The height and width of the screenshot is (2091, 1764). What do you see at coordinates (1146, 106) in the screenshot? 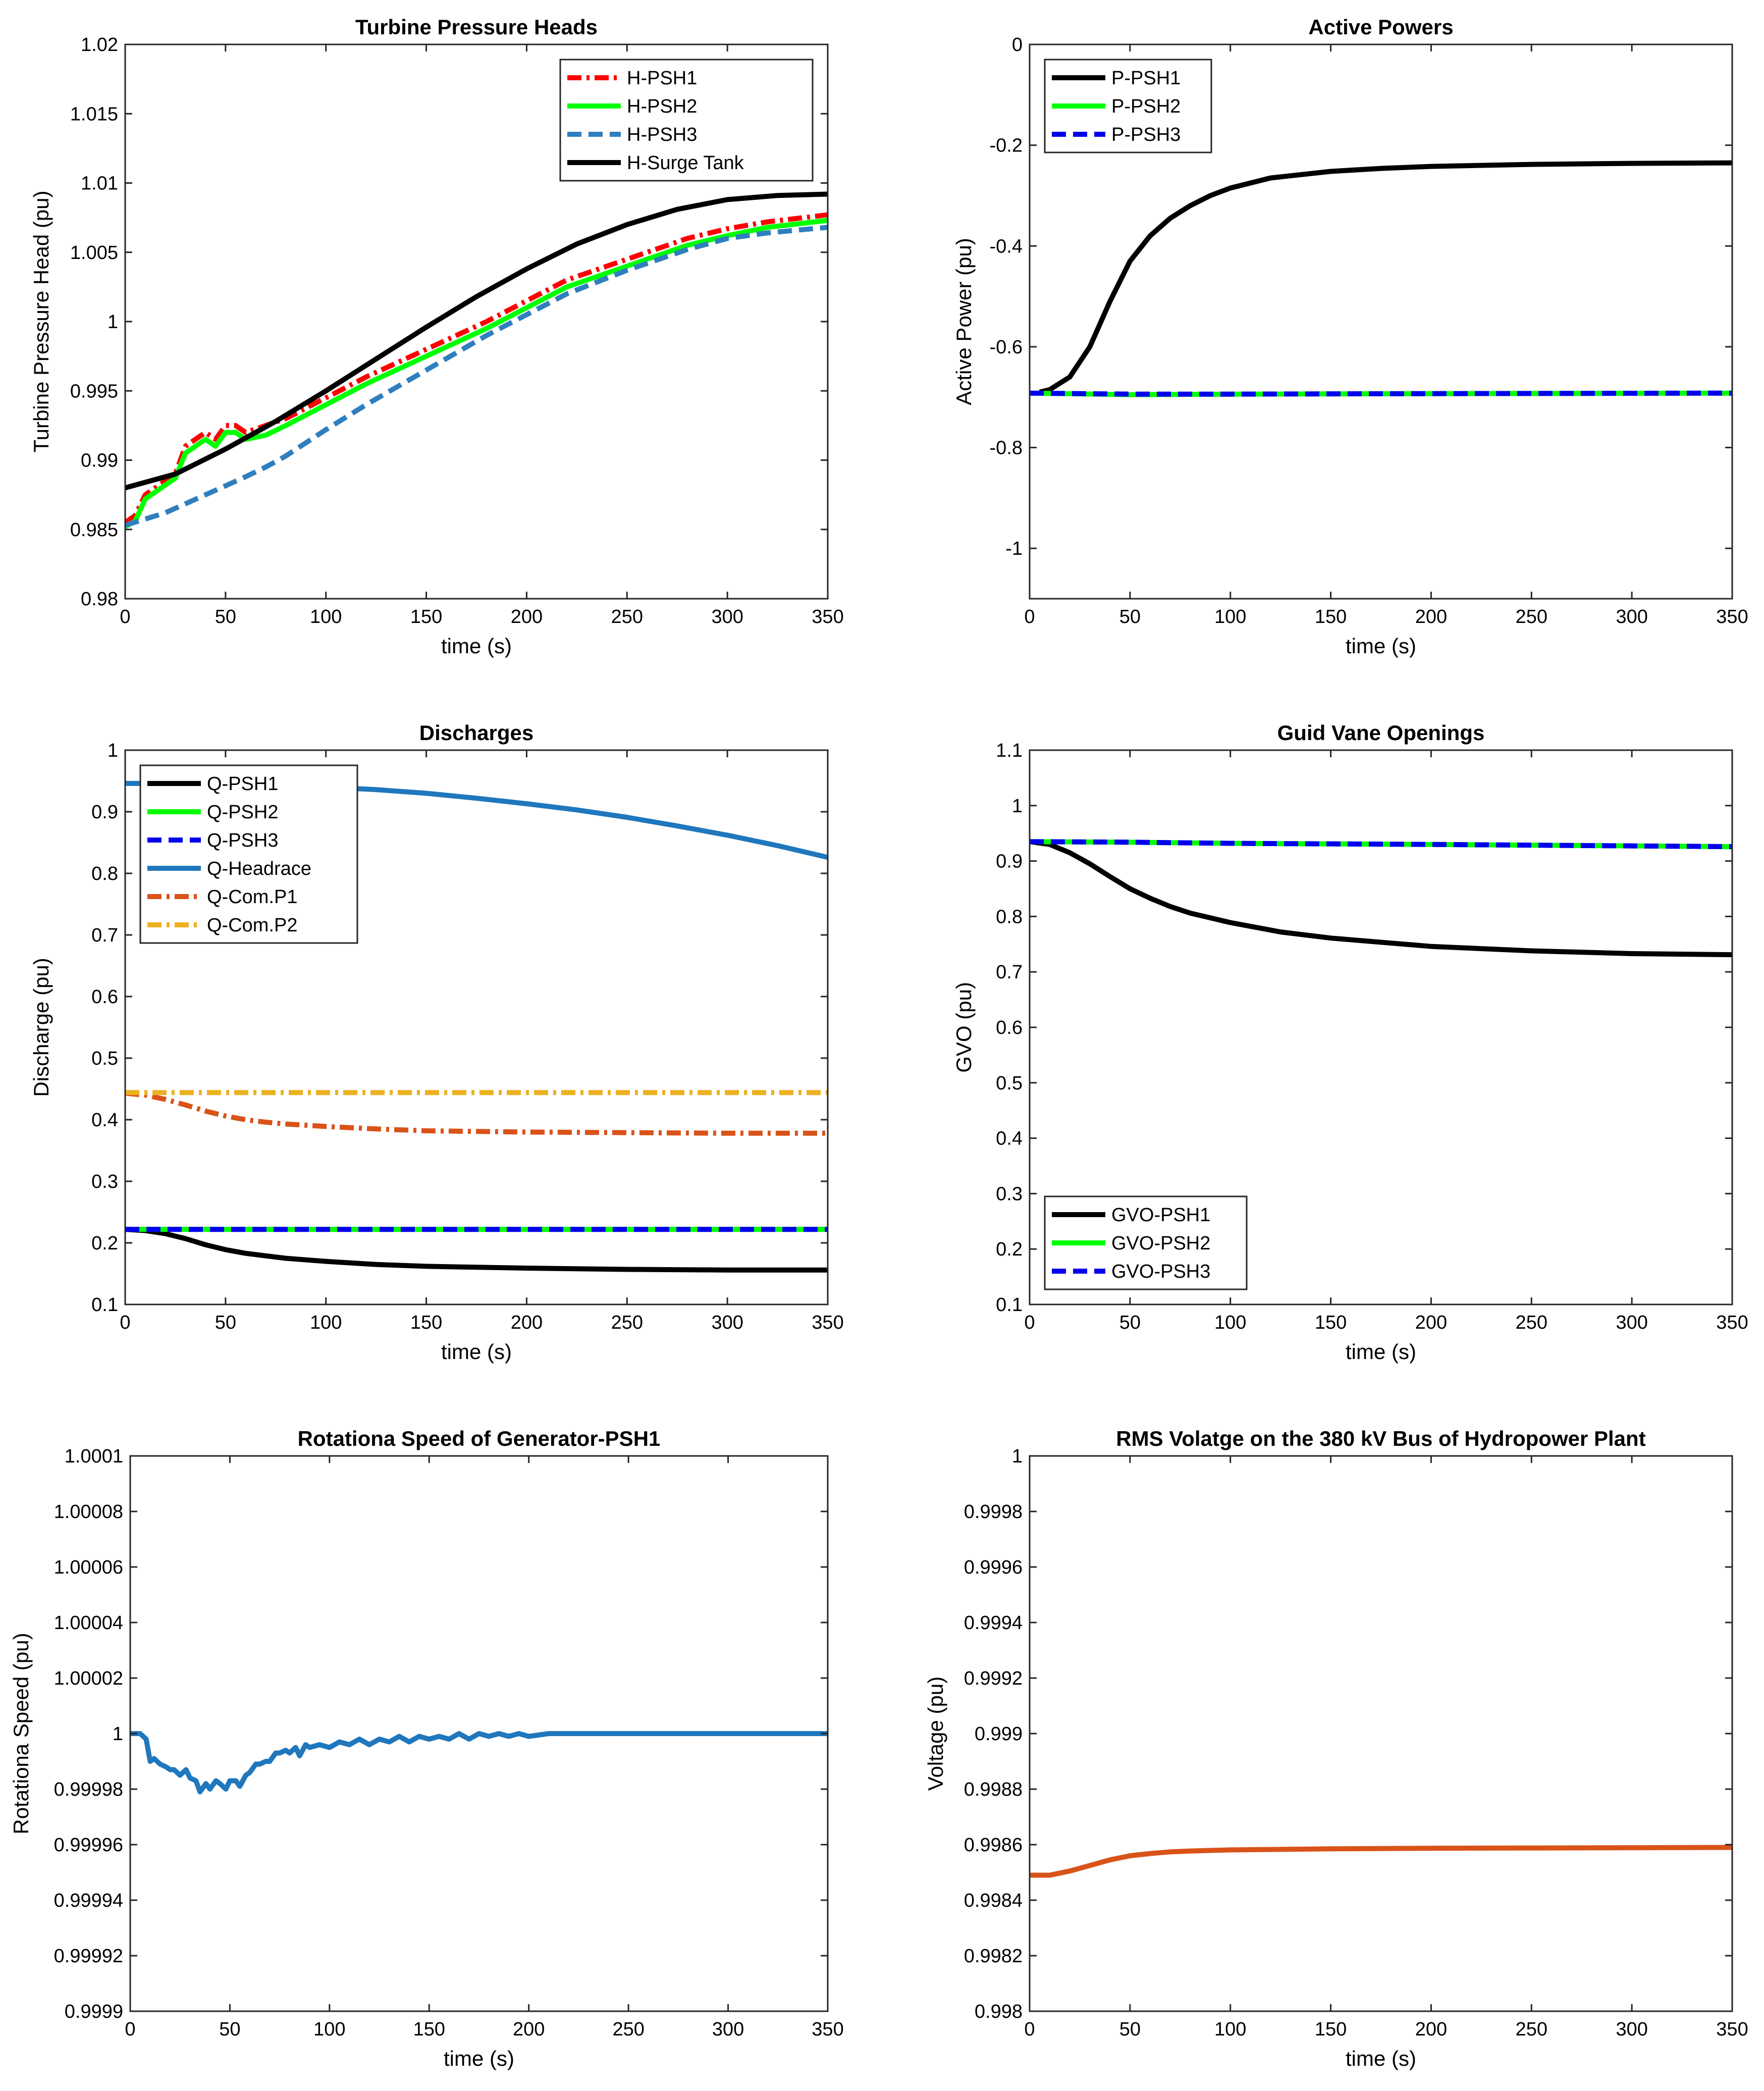
I see `legend-entry: P-PSH2` at bounding box center [1146, 106].